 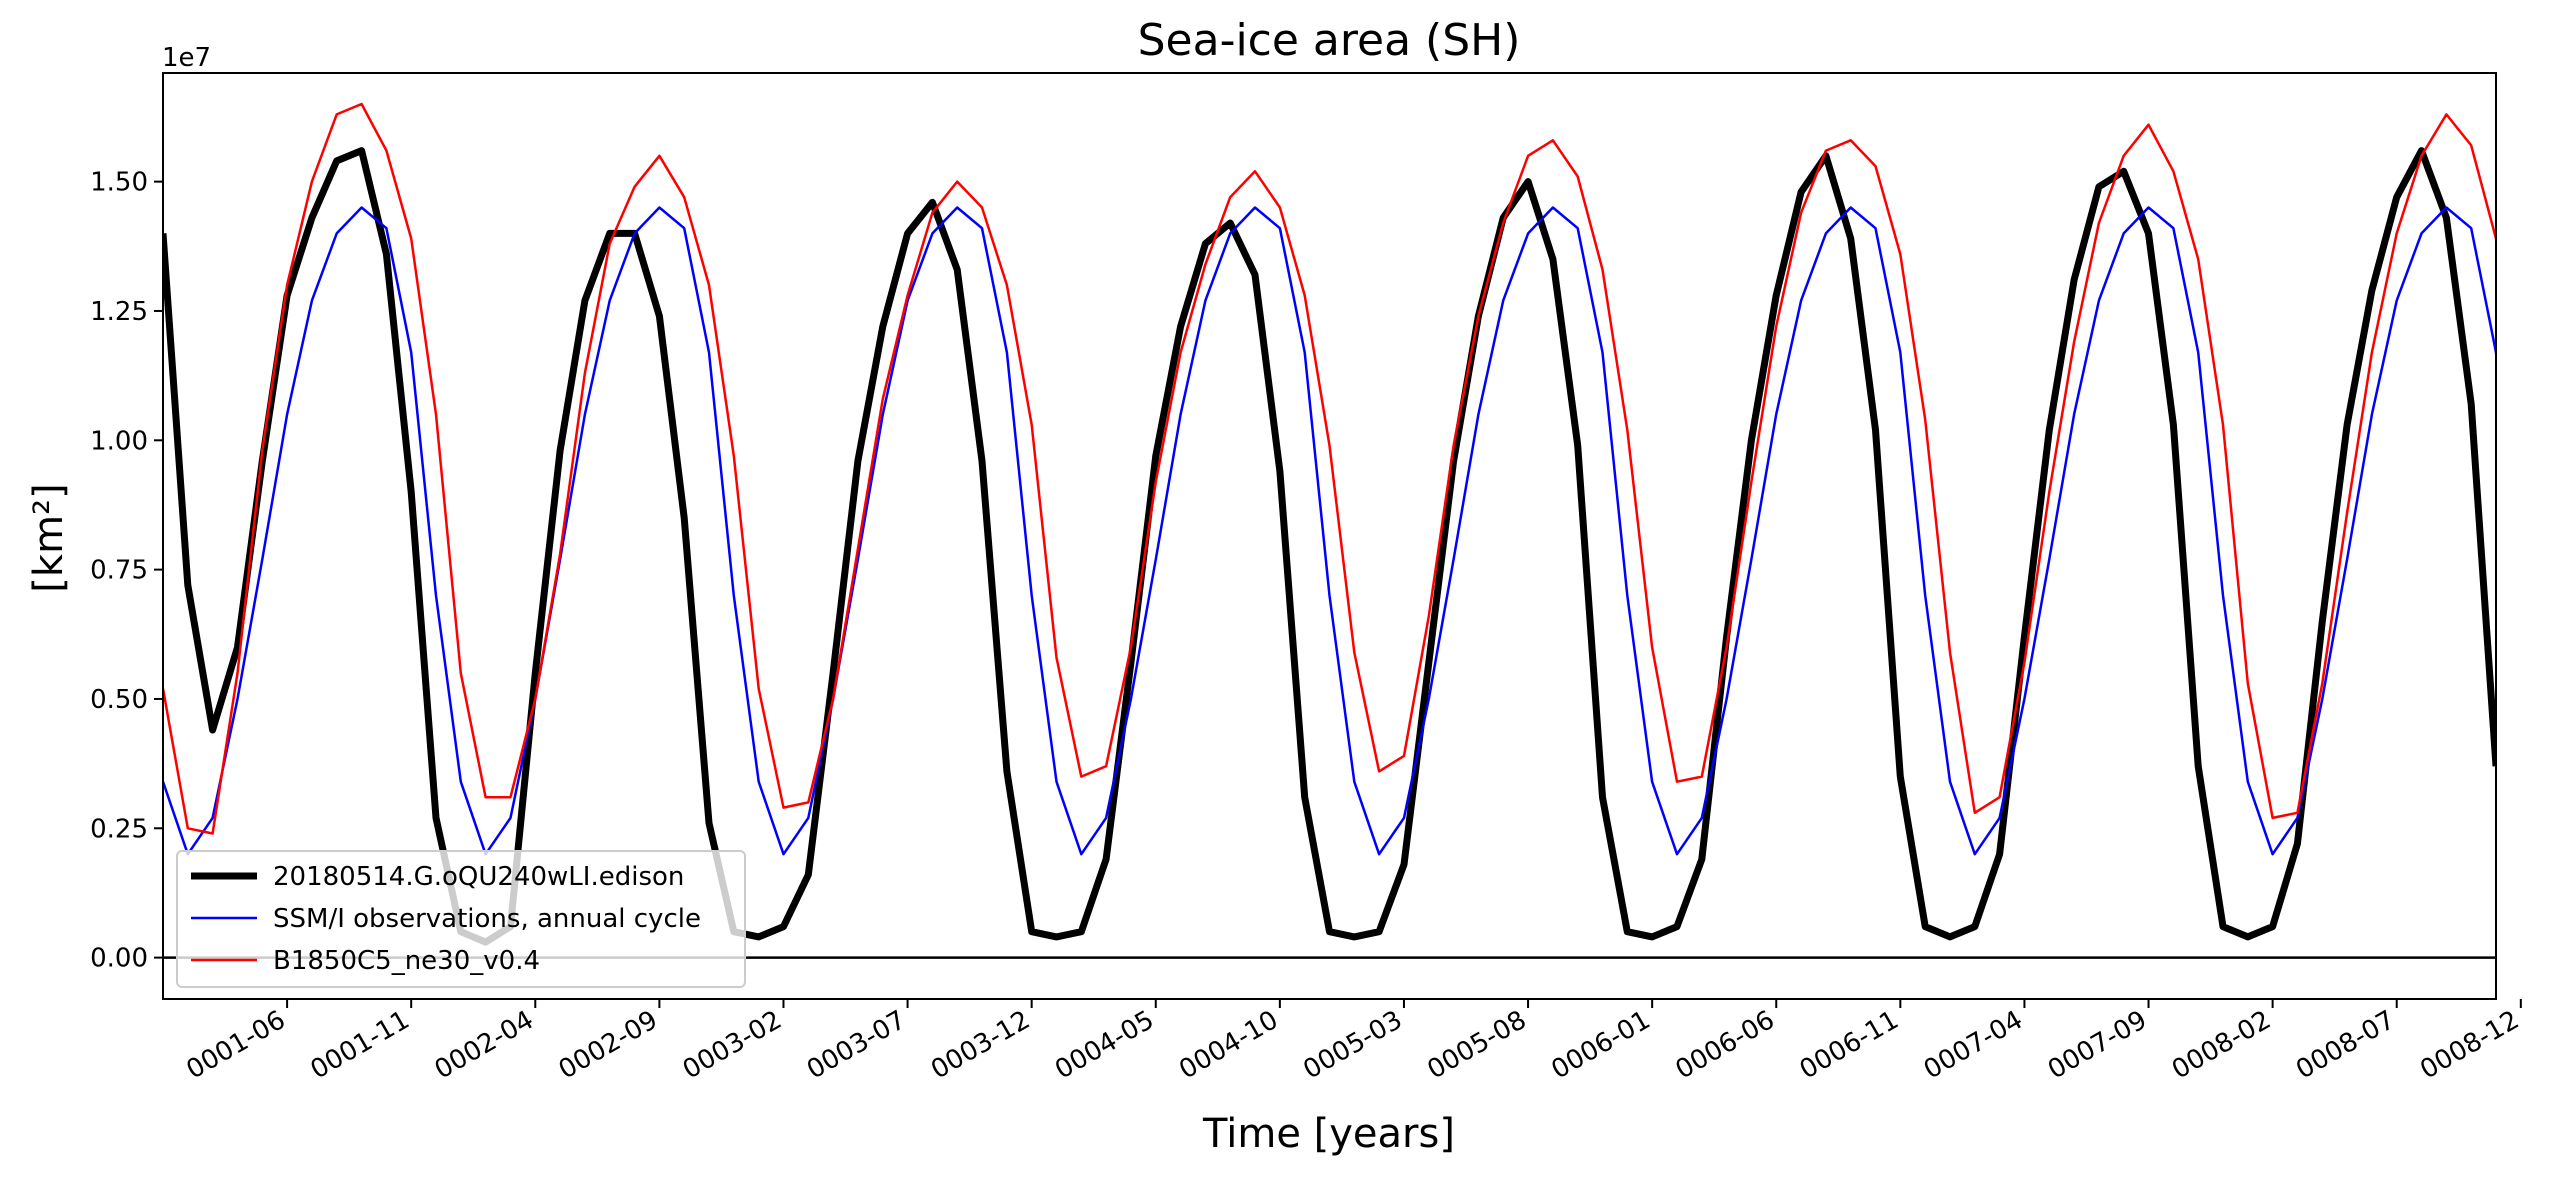 What do you see at coordinates (1104, 1045) in the screenshot?
I see `x-tick-label: 0004-05` at bounding box center [1104, 1045].